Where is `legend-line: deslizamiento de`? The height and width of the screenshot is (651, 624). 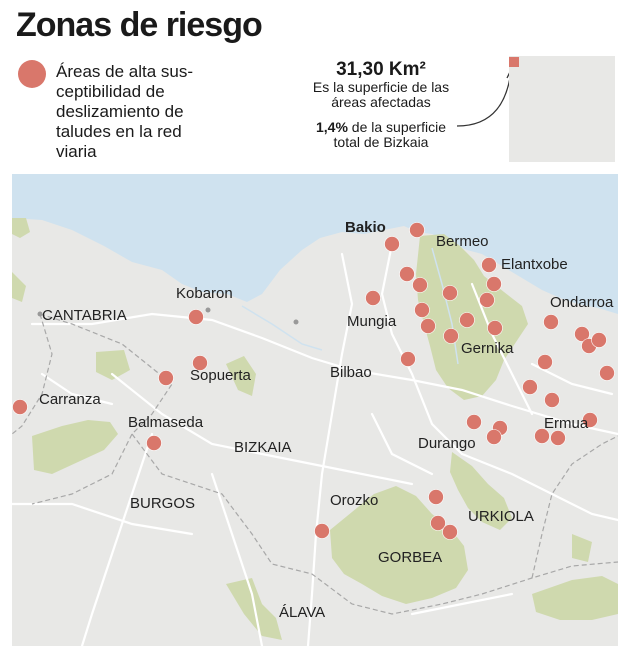 legend-line: deslizamiento de is located at coordinates (120, 111).